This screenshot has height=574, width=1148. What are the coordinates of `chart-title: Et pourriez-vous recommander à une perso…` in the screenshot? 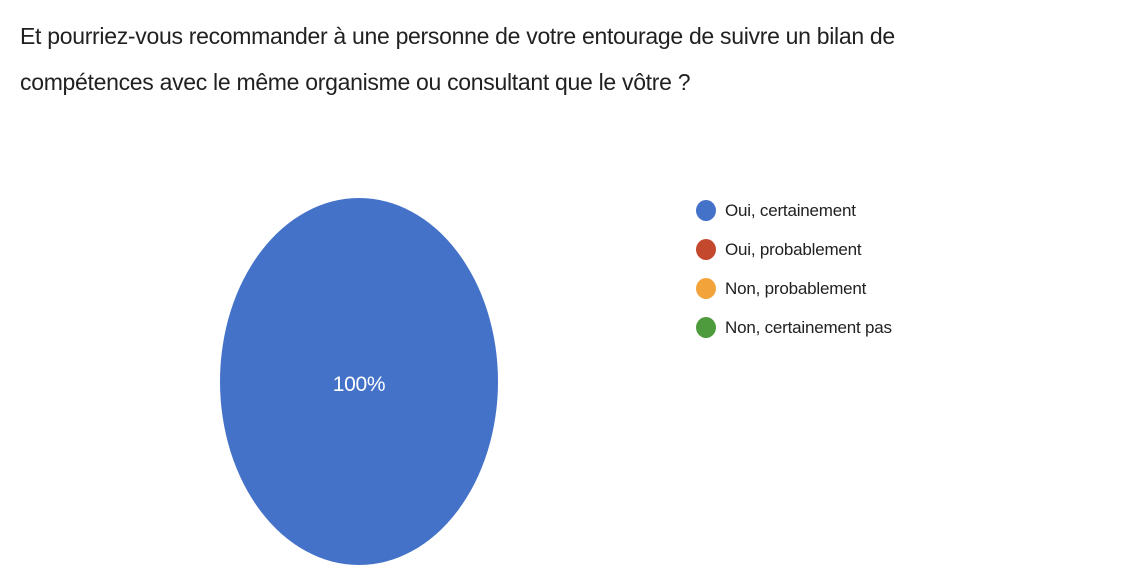 It's located at (457, 59).